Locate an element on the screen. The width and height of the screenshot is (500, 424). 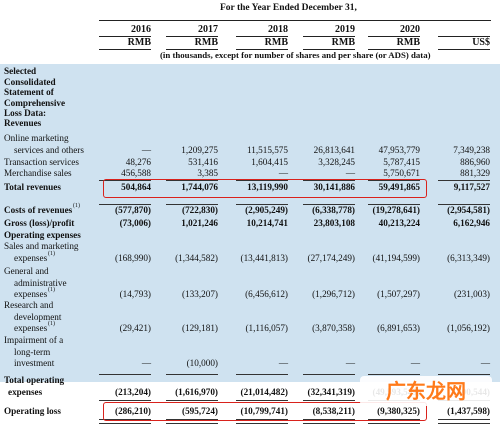
value-cell: (13,441,813) is located at coordinates (264, 257).